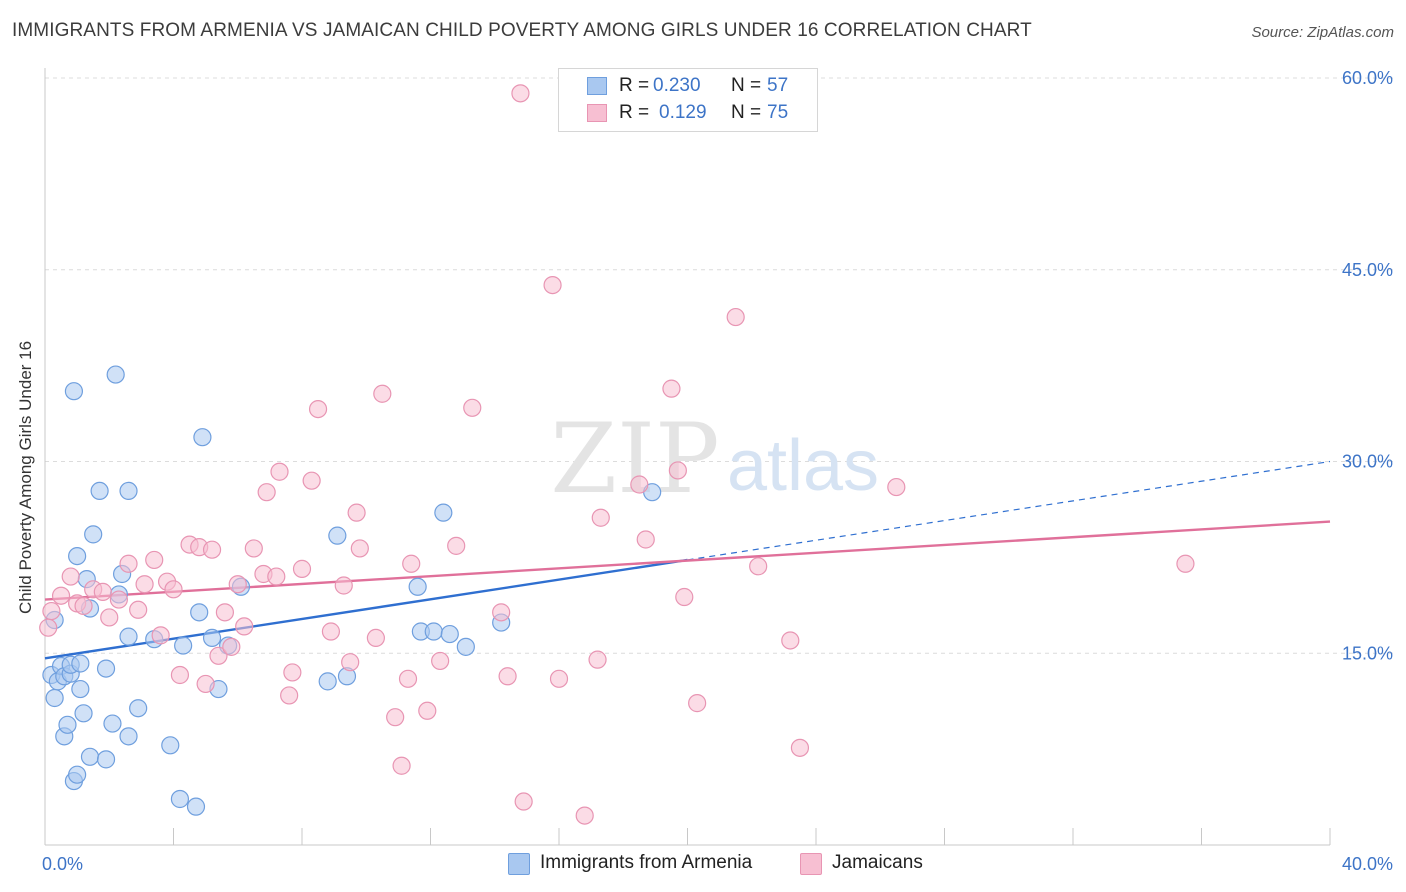  I want to click on x-tick-label: 40.0%, so click(1367, 864).